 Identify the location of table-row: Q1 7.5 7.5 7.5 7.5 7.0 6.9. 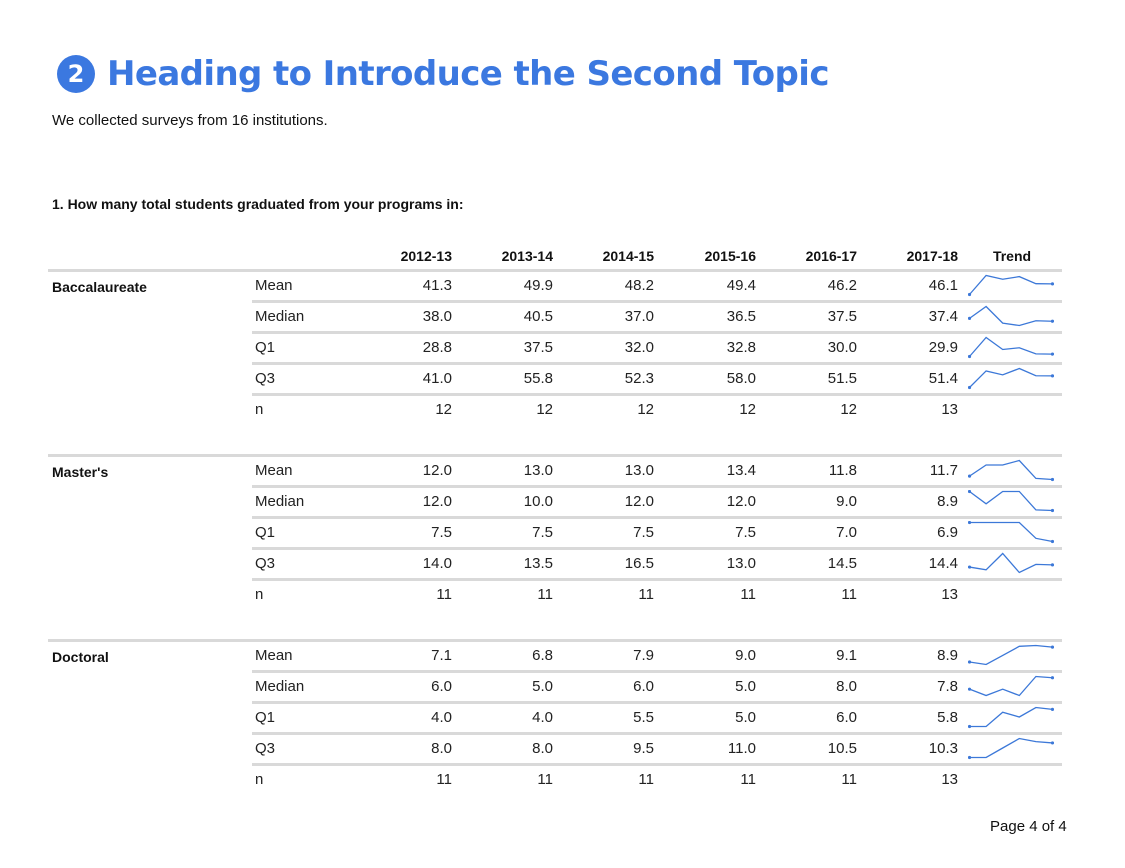
(657, 534).